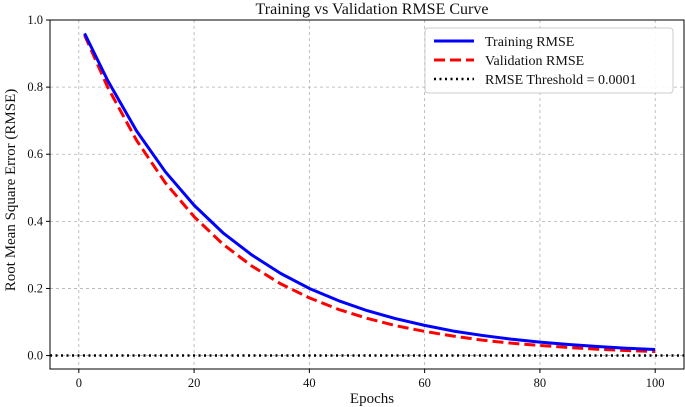 The height and width of the screenshot is (407, 685). What do you see at coordinates (655, 383) in the screenshot?
I see `x-tick-label: 100` at bounding box center [655, 383].